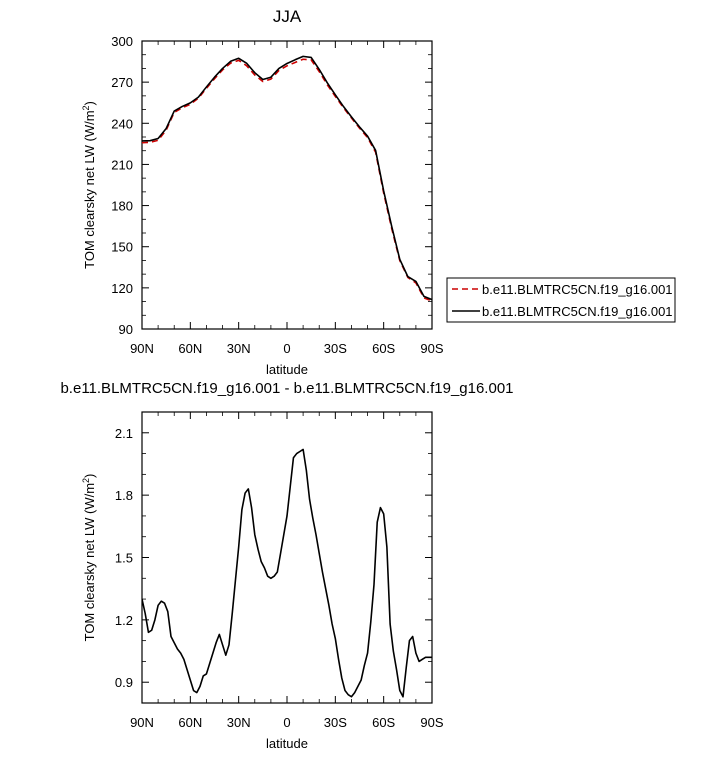  What do you see at coordinates (124, 433) in the screenshot?
I see `y-tick-label: 2.1` at bounding box center [124, 433].